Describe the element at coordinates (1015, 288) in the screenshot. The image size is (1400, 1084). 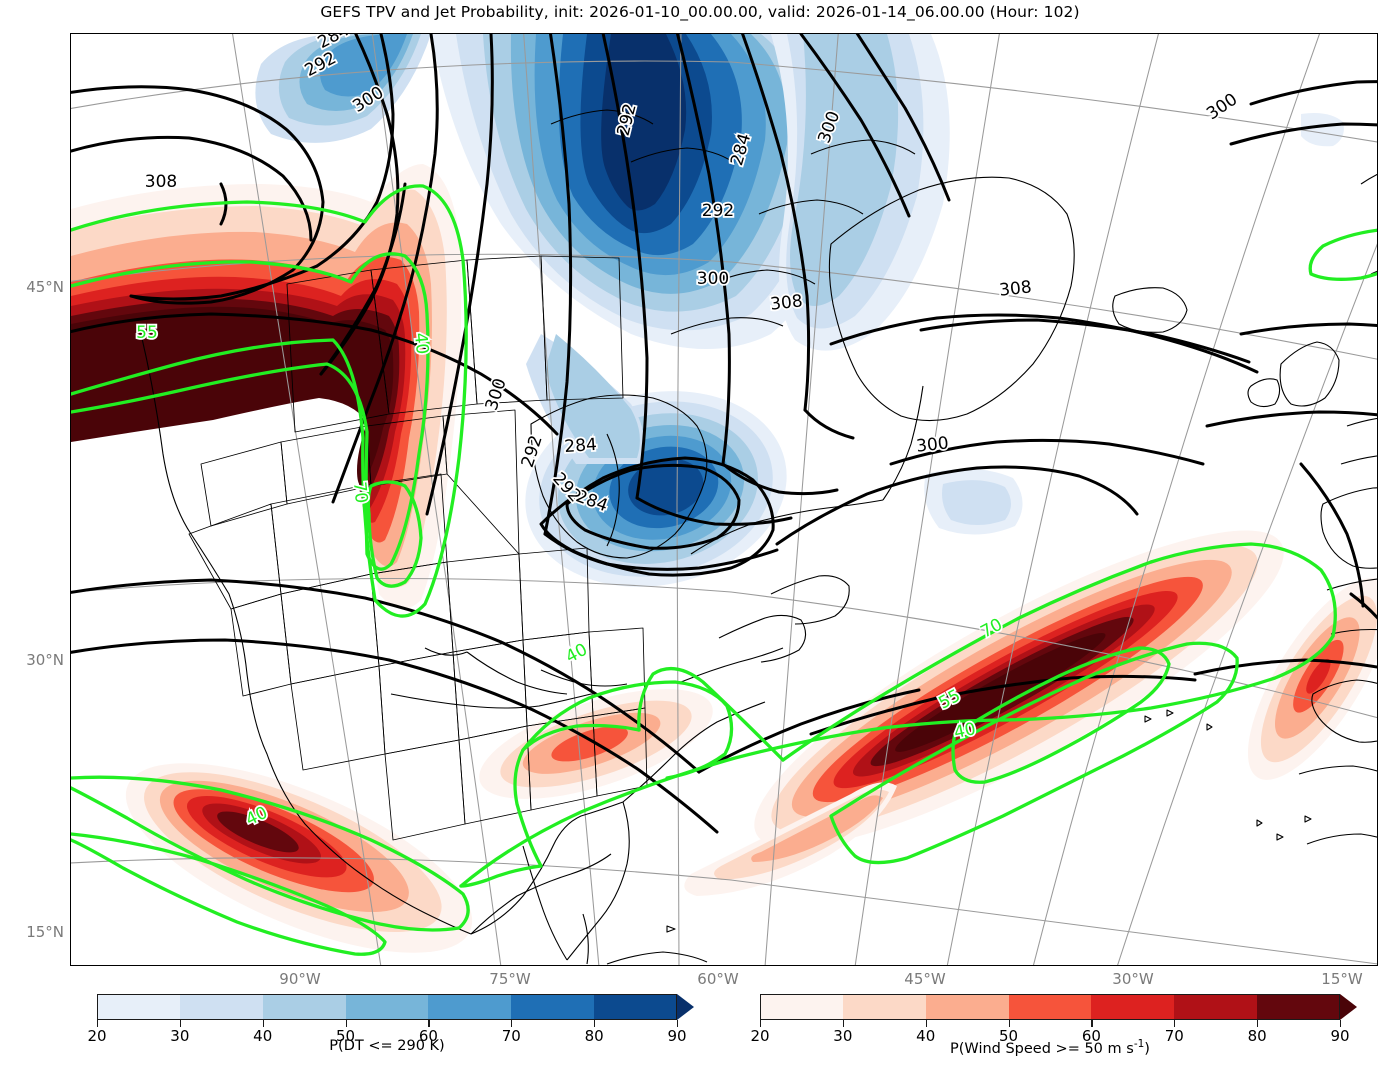
I see `blk-label-10: 308` at that location.